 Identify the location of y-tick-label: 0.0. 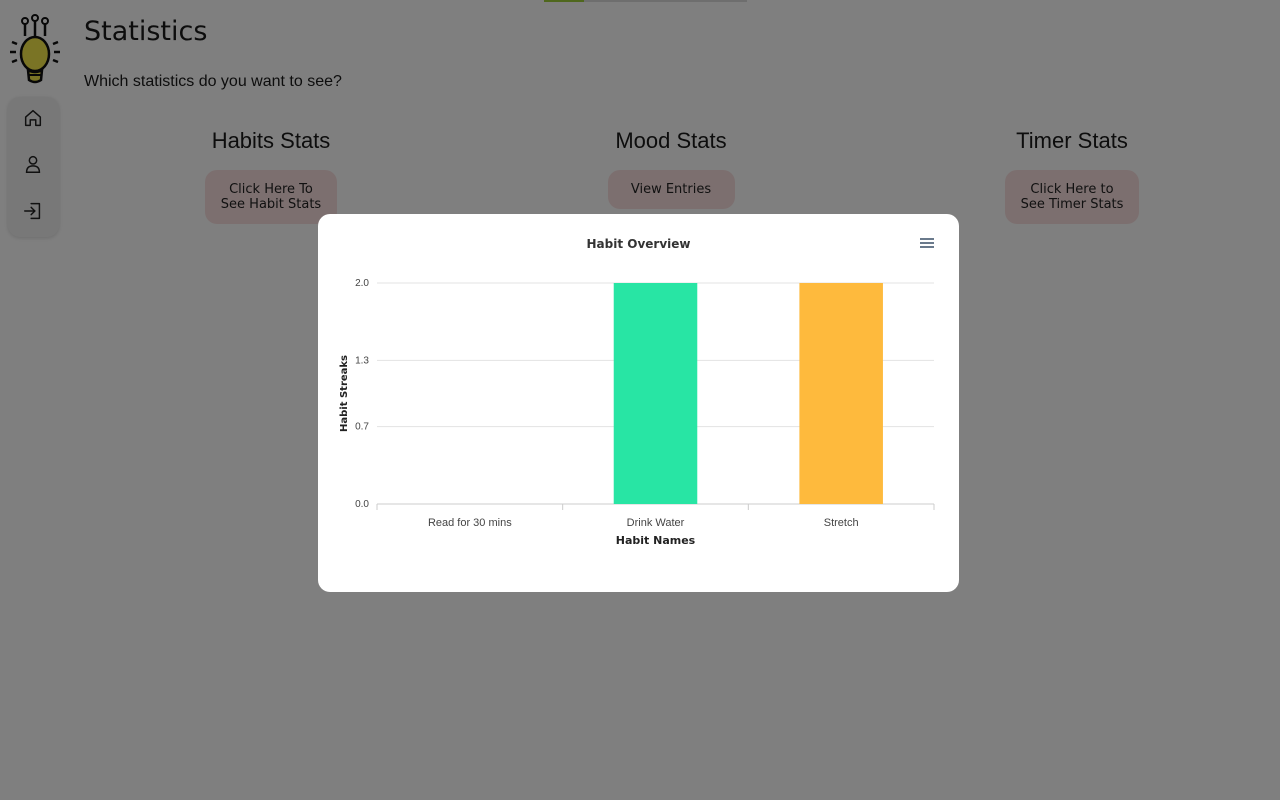
(362, 504).